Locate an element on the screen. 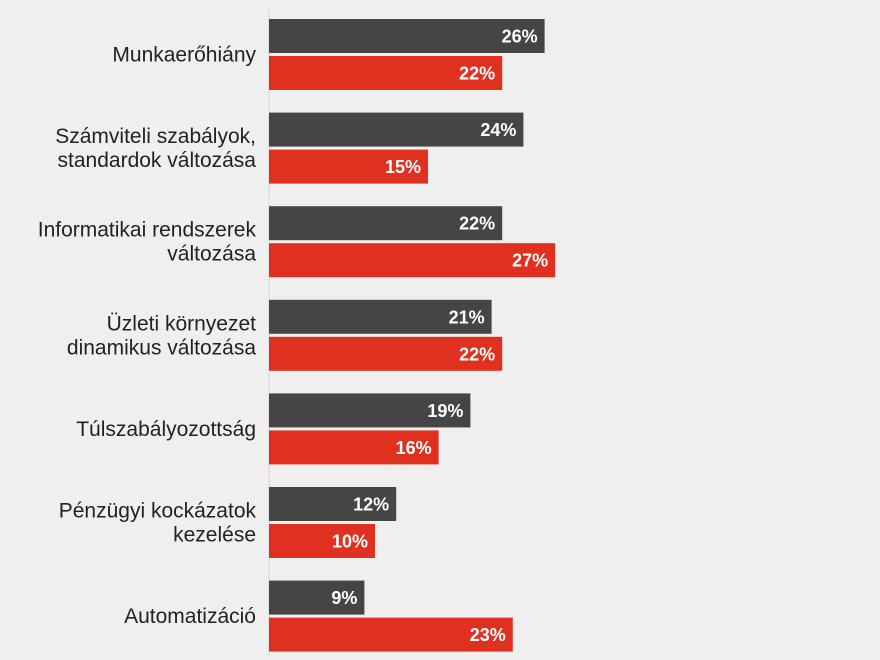 This screenshot has width=880, height=660. category-label-2-line1: Számviteli szabályok, is located at coordinates (155, 136).